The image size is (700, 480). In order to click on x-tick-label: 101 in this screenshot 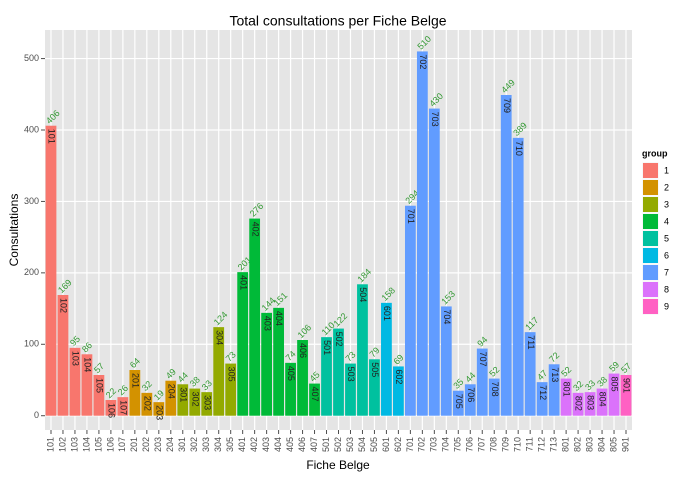, I will do `click(50, 444)`.